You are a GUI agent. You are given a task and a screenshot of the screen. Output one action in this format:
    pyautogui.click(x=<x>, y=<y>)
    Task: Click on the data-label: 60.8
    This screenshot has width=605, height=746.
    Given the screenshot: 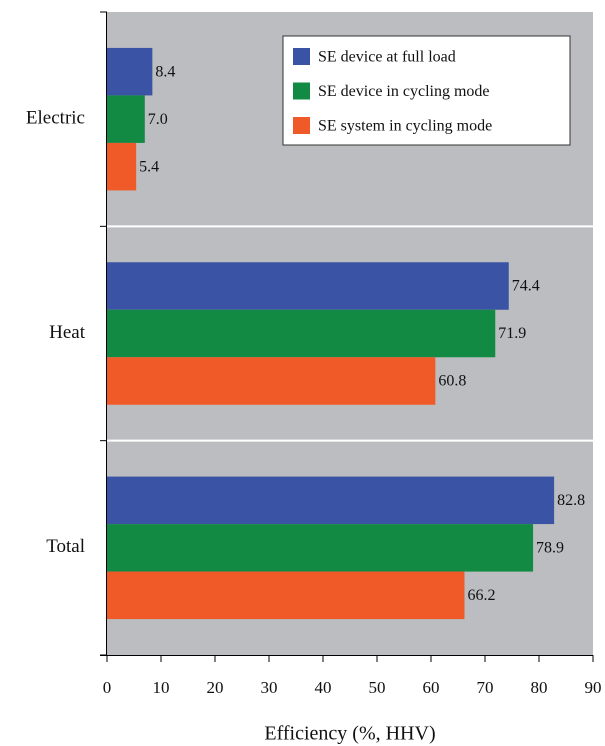 What is the action you would take?
    pyautogui.click(x=452, y=381)
    